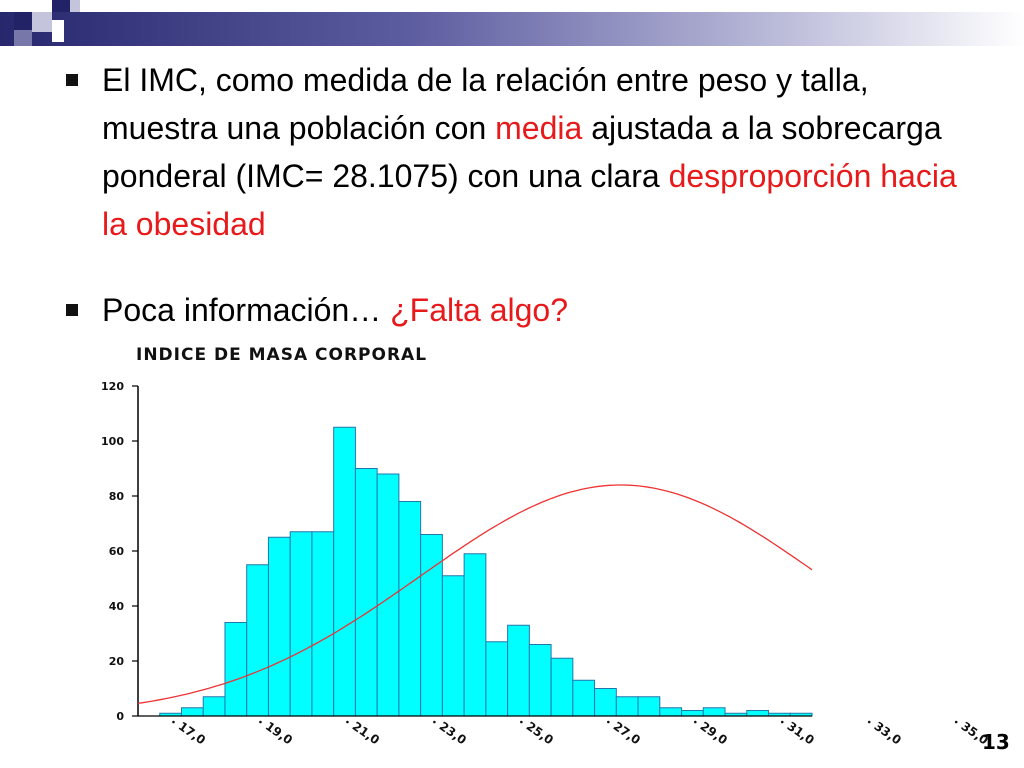  What do you see at coordinates (117, 661) in the screenshot?
I see `y-tick-label: 20` at bounding box center [117, 661].